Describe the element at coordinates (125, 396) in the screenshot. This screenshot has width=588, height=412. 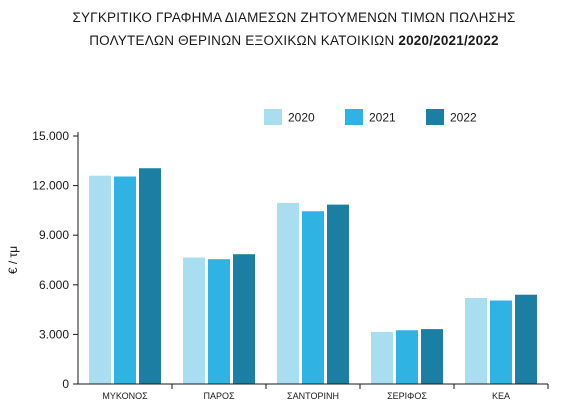
I see `x-tick-label: ΜΥΚΟΝΟΣ` at that location.